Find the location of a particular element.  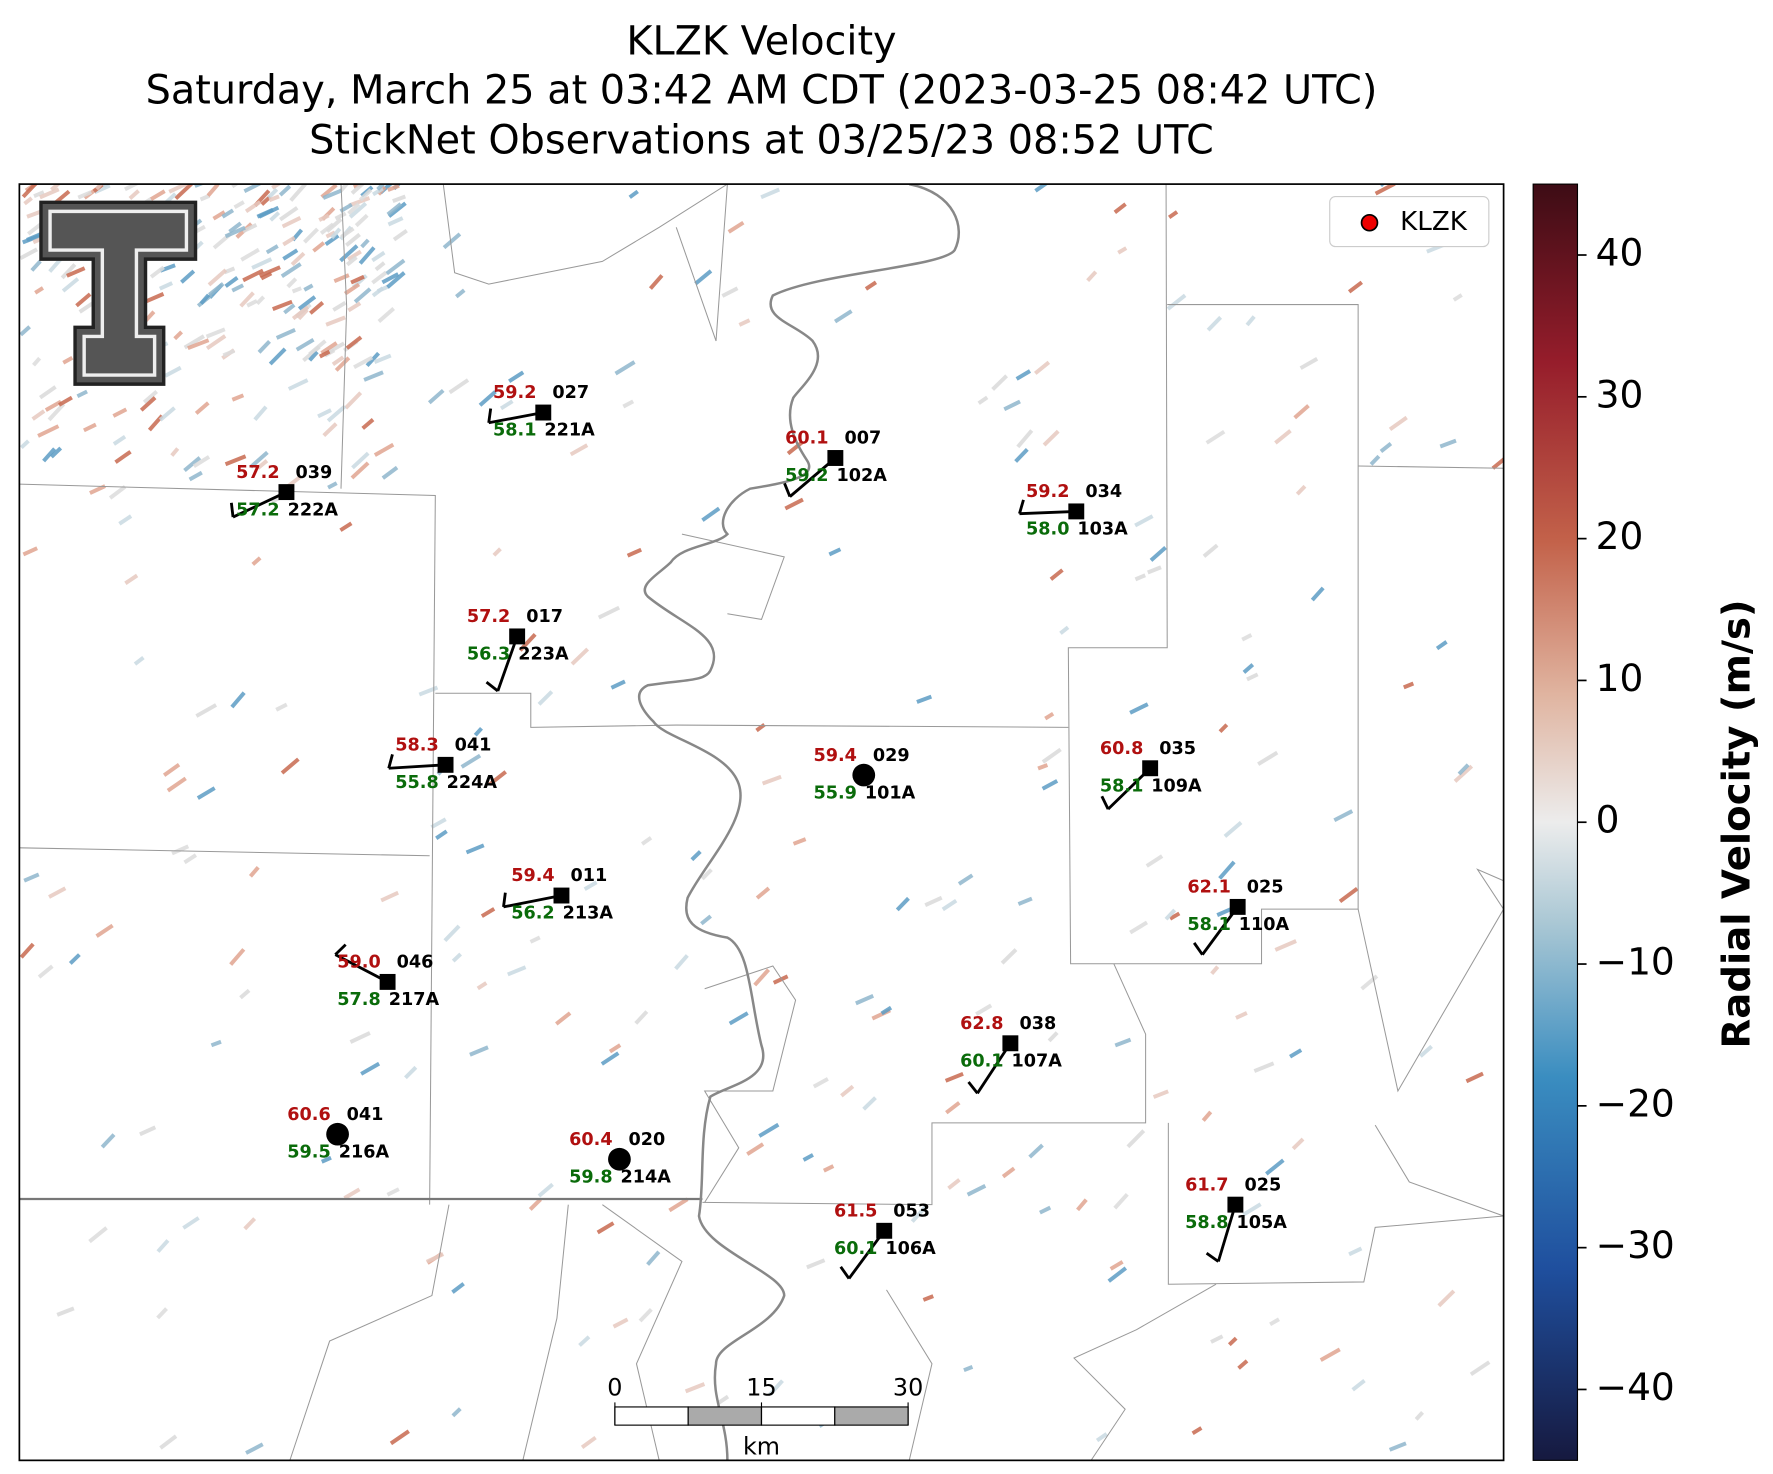

temperature: 59.2 is located at coordinates (514, 393).